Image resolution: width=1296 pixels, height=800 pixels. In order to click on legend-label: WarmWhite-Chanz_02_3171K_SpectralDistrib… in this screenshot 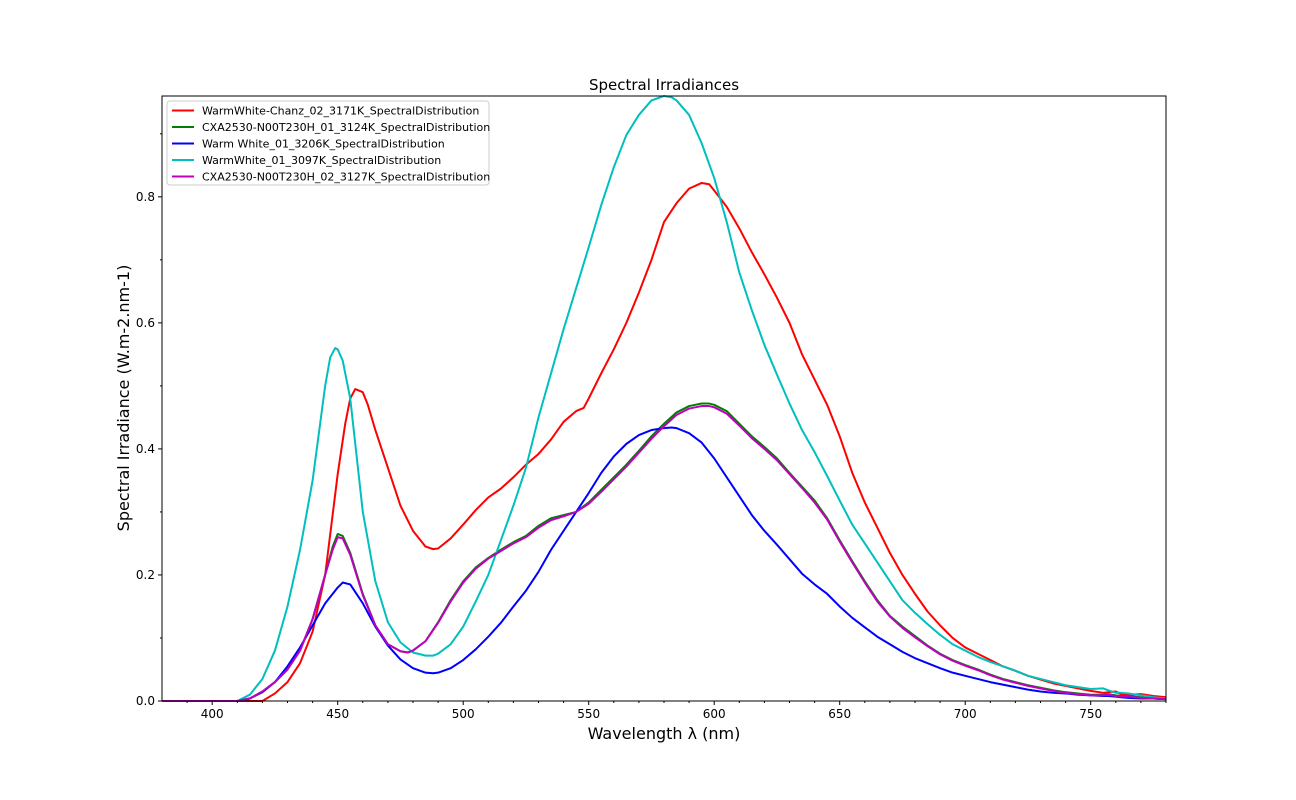, I will do `click(340, 111)`.